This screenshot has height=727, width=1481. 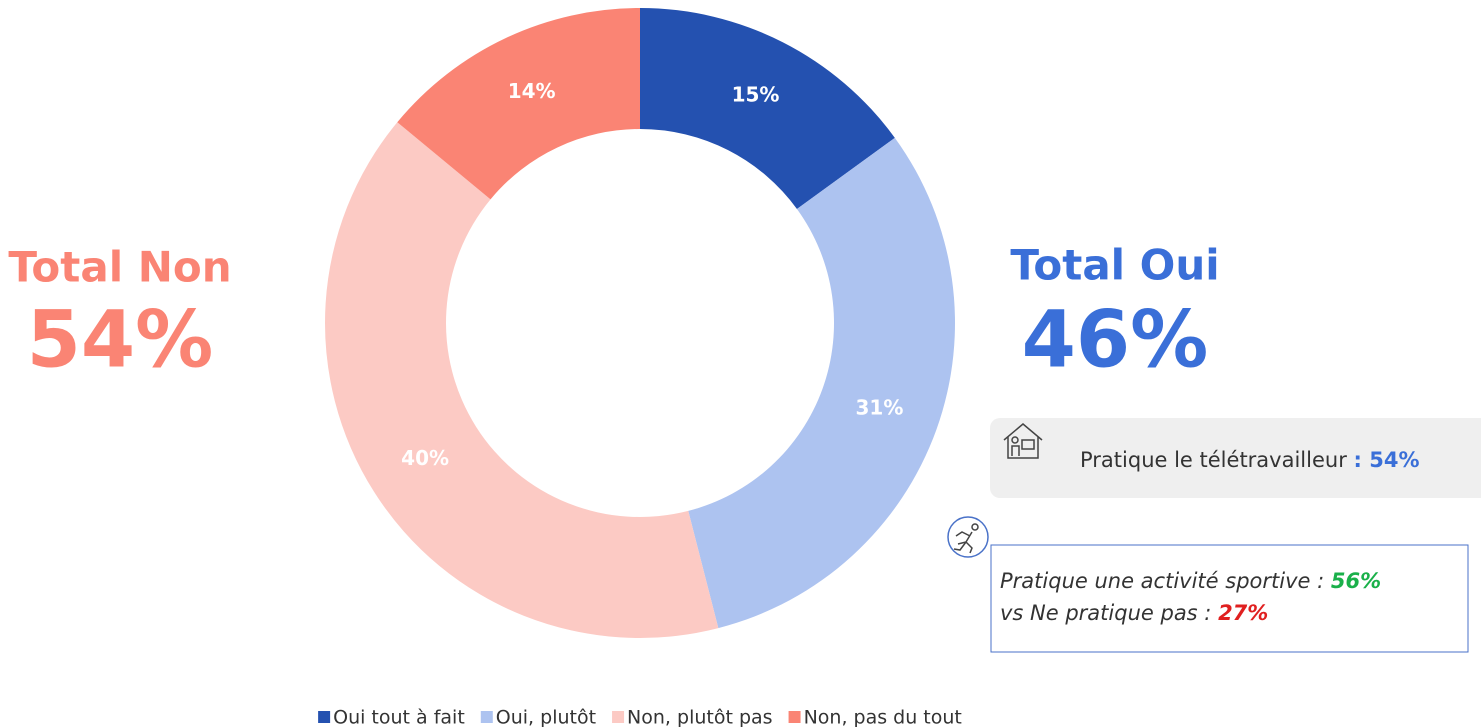 I want to click on legend-label: Non, pas du tout, so click(x=883, y=717).